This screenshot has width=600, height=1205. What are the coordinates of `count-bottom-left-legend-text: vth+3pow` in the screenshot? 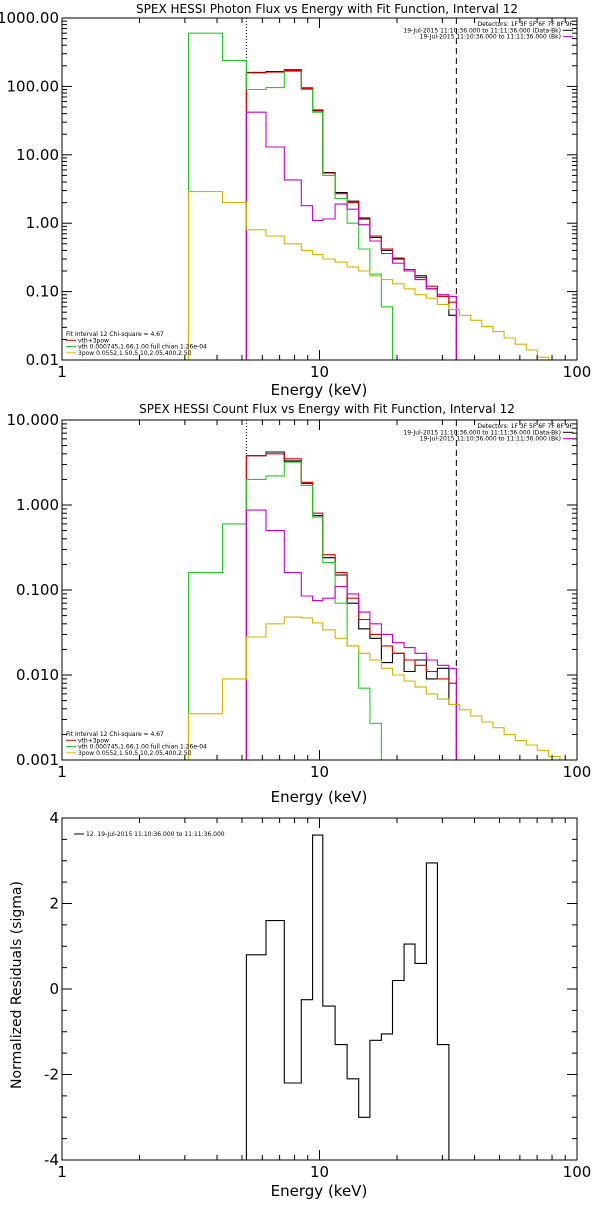 It's located at (93, 740).